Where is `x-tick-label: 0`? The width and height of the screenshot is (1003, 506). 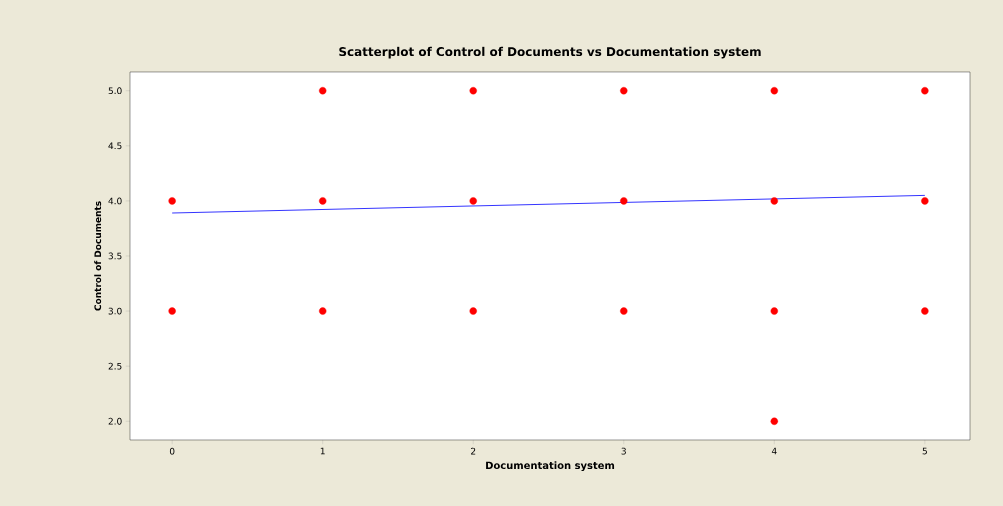 x-tick-label: 0 is located at coordinates (172, 451).